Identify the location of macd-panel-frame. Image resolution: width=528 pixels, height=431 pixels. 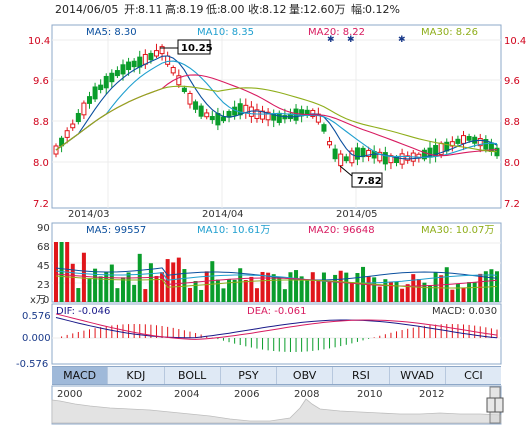
(276, 334).